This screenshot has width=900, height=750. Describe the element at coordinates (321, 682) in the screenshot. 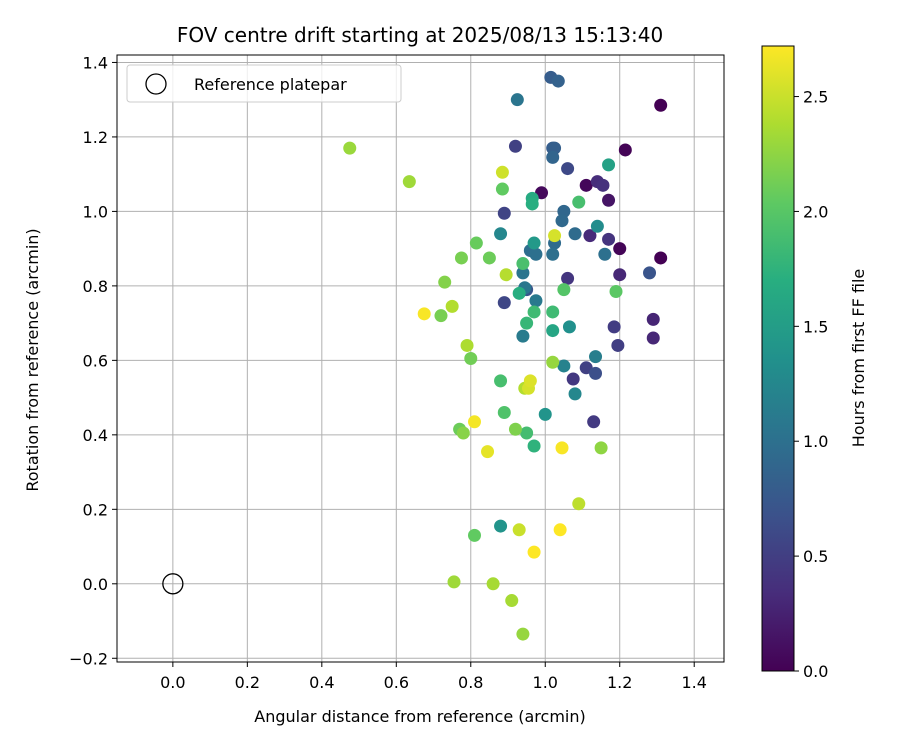

I see `x-tick-label: 0.4` at that location.